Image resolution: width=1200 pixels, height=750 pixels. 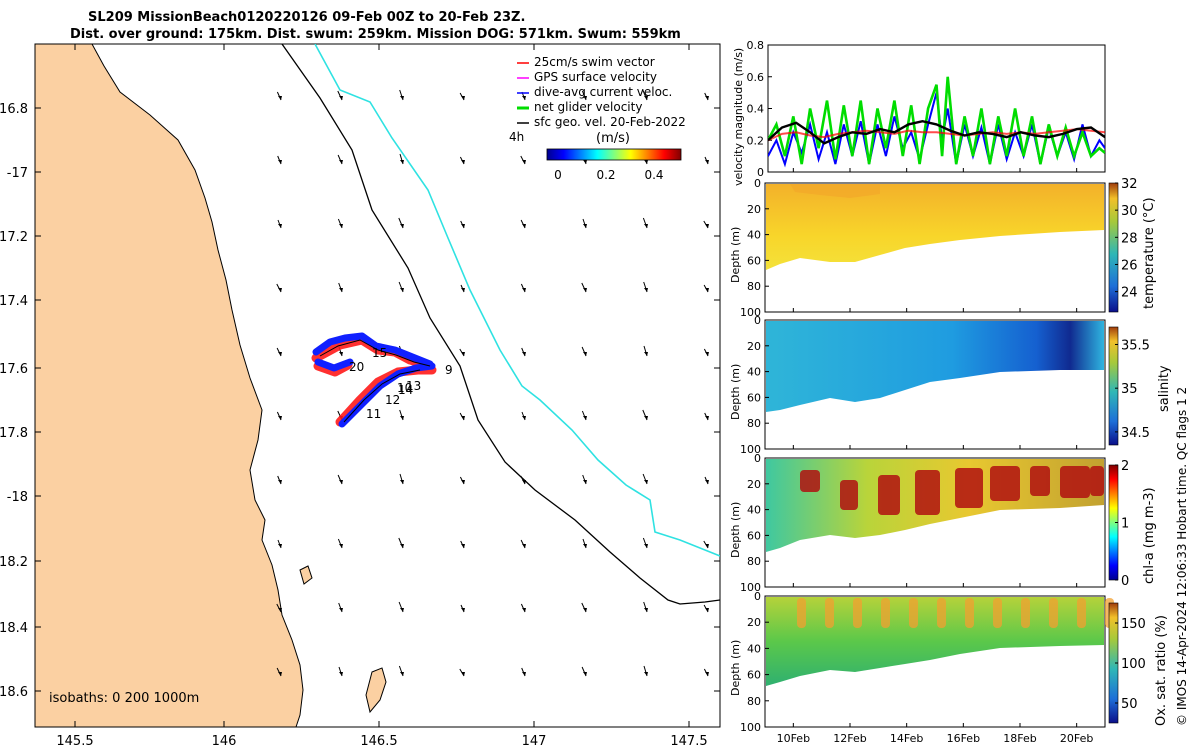 I want to click on lat-tick-label: 17.6, so click(x=14, y=369).